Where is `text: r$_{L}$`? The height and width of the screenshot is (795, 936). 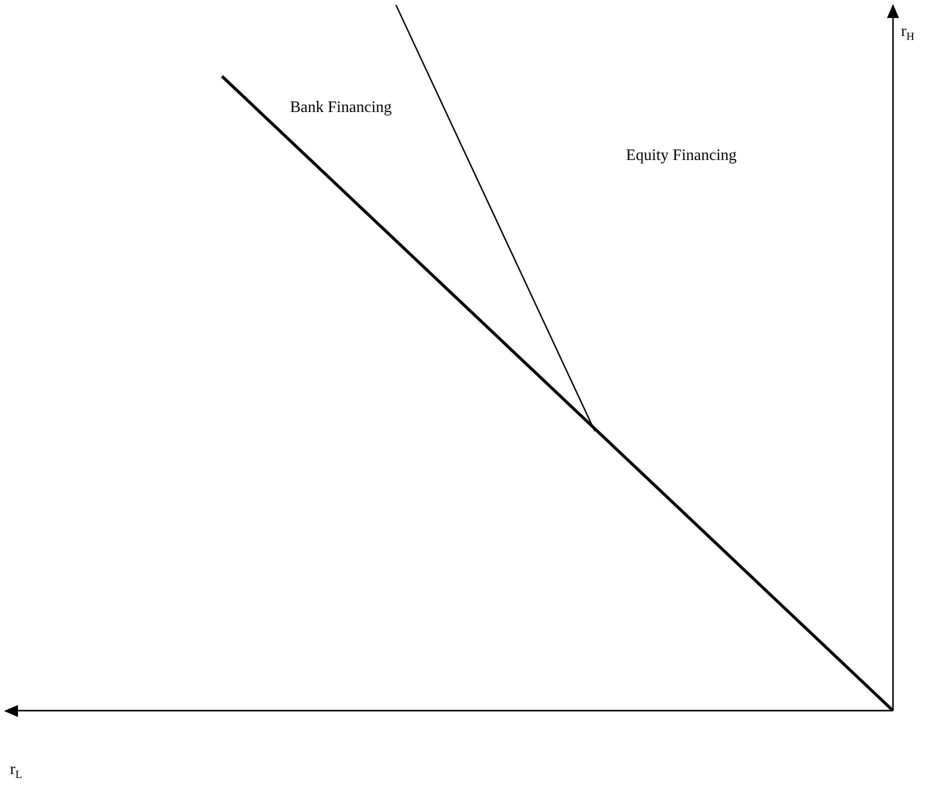
text: r$_{L}$ is located at coordinates (16, 771).